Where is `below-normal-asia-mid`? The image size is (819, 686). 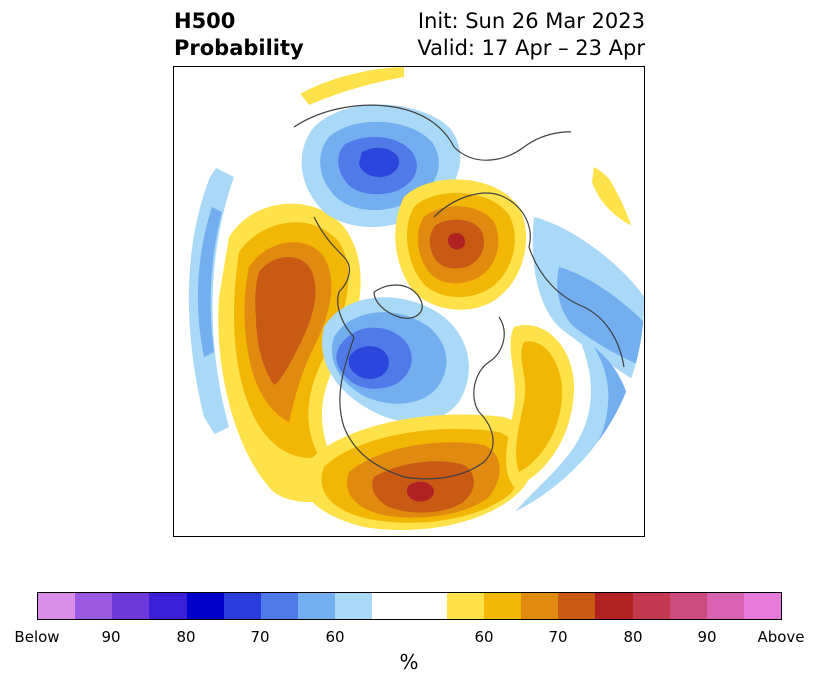
below-normal-asia-mid is located at coordinates (600, 317).